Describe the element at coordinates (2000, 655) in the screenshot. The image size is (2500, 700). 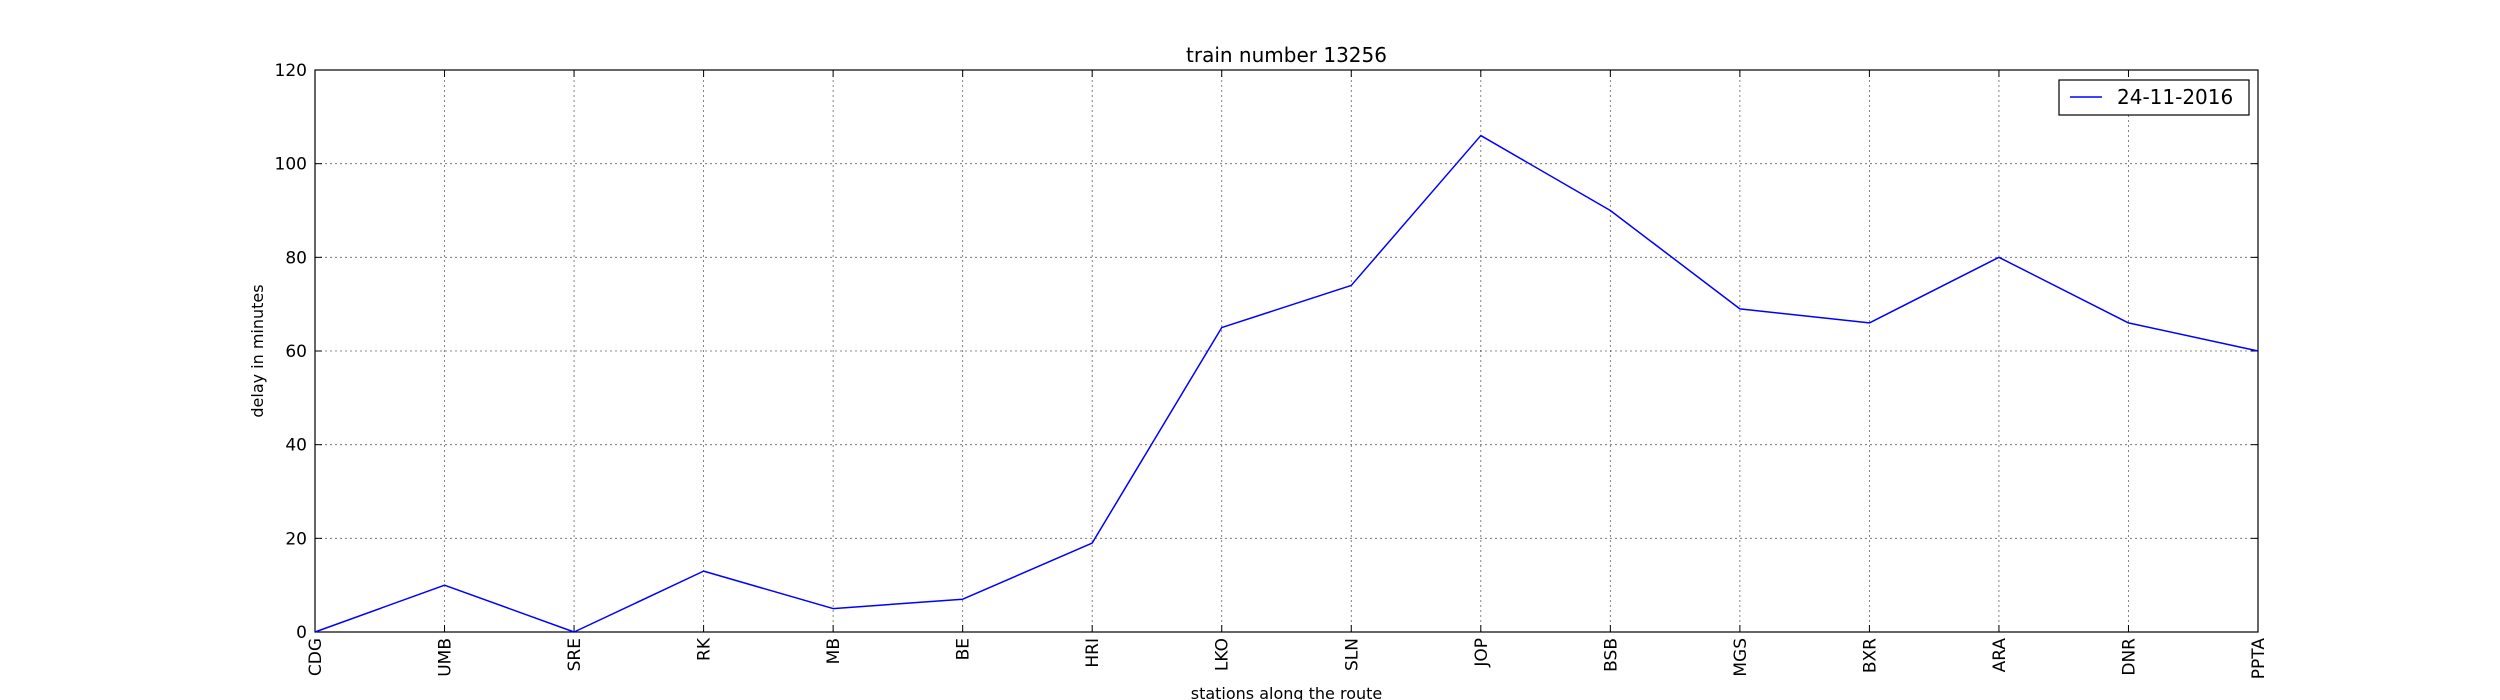
I see `x-tick-label: ARA` at that location.